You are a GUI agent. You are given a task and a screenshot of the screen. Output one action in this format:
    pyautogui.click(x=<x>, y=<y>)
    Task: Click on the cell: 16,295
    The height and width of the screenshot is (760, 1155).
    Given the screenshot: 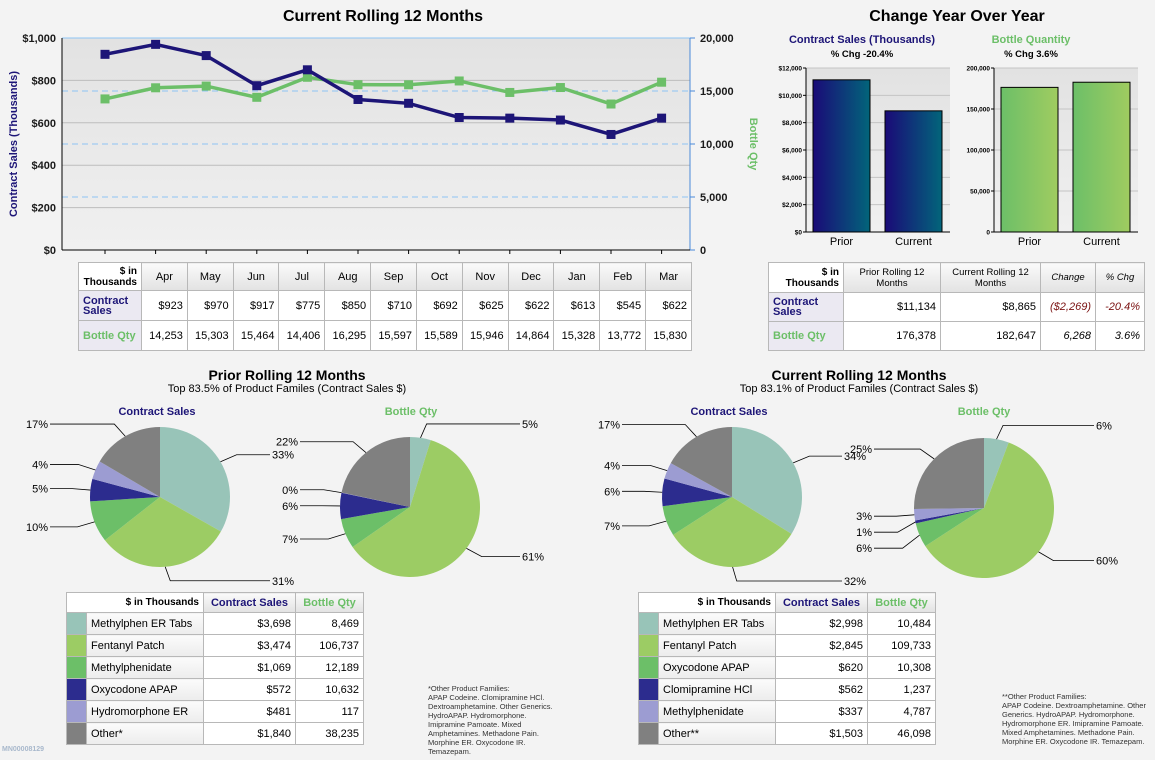 What is the action you would take?
    pyautogui.click(x=348, y=335)
    